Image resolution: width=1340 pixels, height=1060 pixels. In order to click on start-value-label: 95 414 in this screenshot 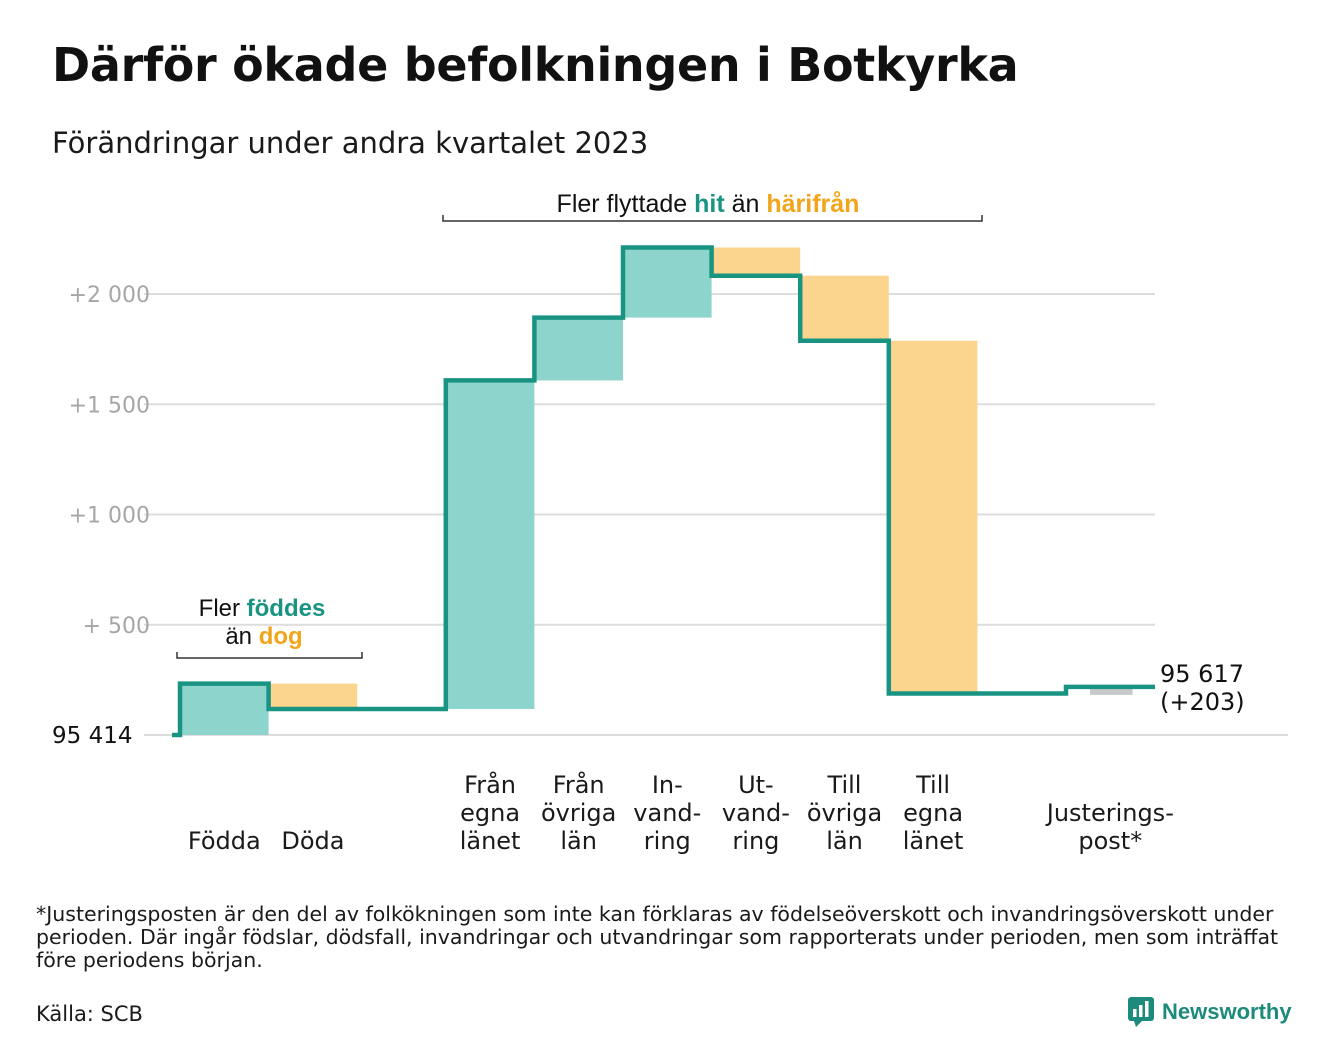, I will do `click(92, 736)`.